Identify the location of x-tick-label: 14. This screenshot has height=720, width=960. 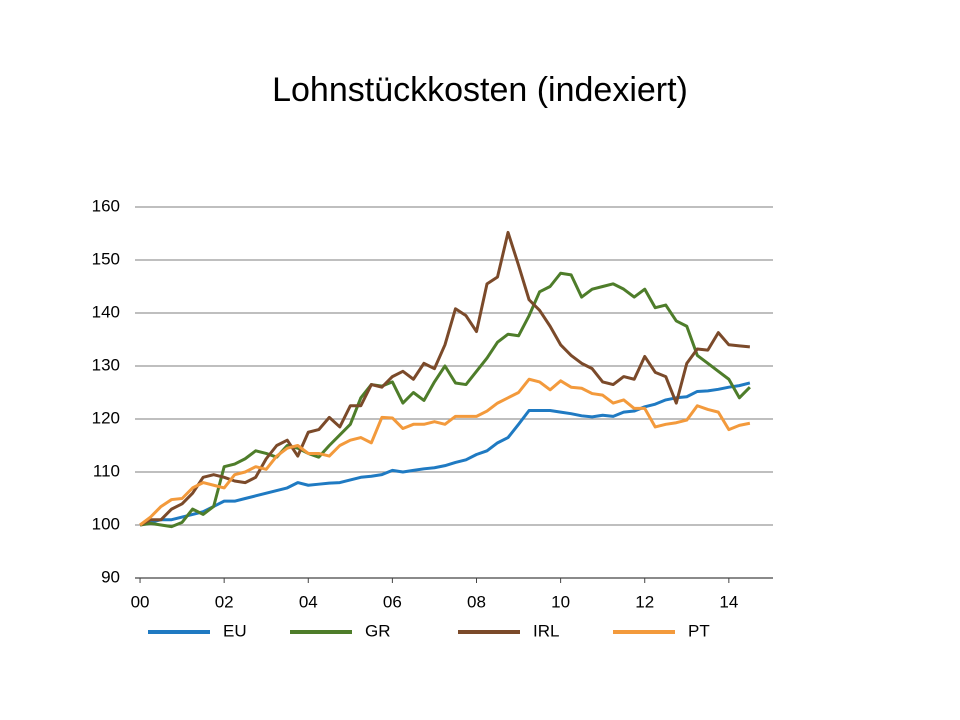
(728, 601).